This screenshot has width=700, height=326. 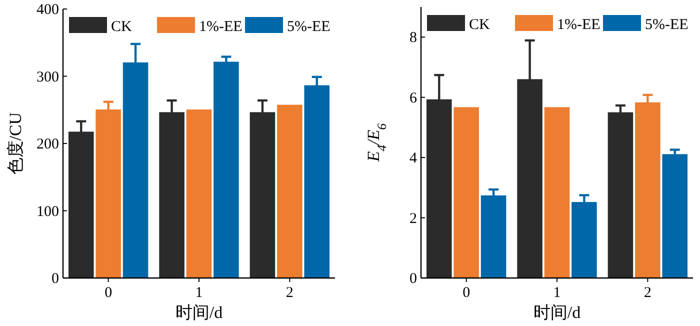 I want to click on y-tick-label: 4, so click(x=414, y=158).